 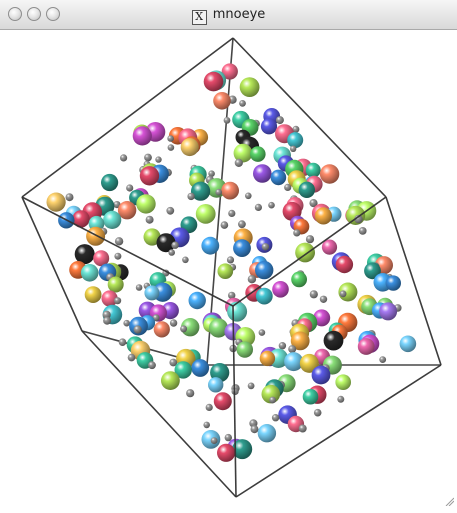 What do you see at coordinates (239, 14) in the screenshot?
I see `window-title: mnoeye` at bounding box center [239, 14].